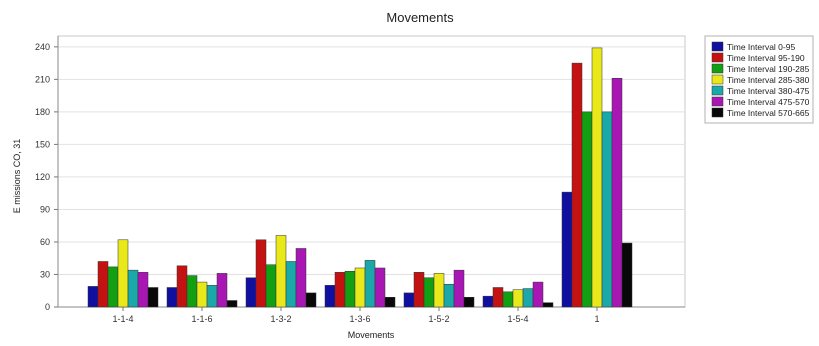 The image size is (819, 346). Describe the element at coordinates (42, 47) in the screenshot. I see `y-tick-label: 240` at that location.